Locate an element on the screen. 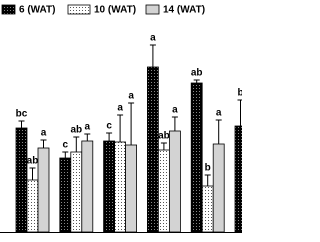  legend-label: 14 (WAT) is located at coordinates (184, 10).